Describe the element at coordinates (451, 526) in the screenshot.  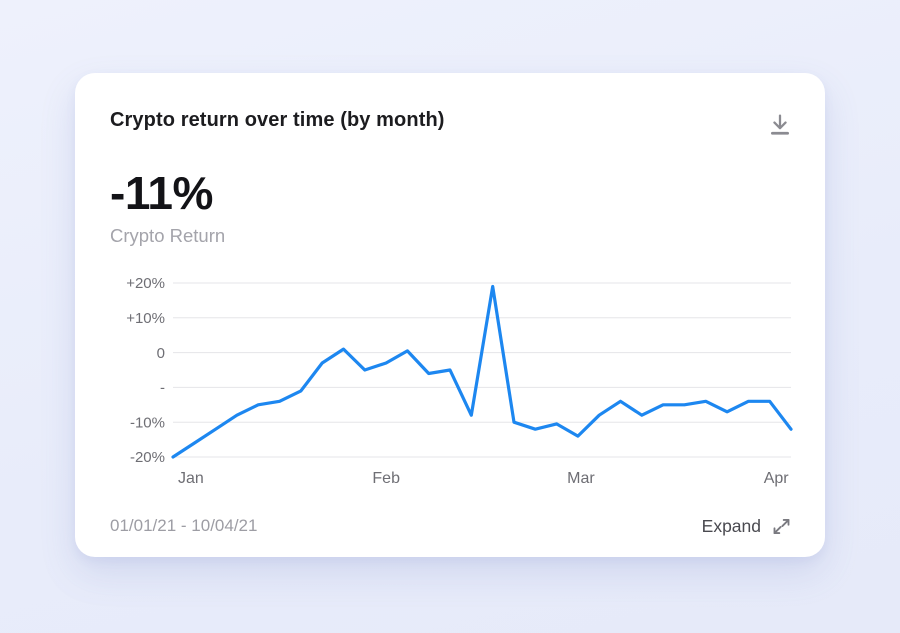
I see `card-footer: 01/01/21 - 10/04/21 Expand` at that location.